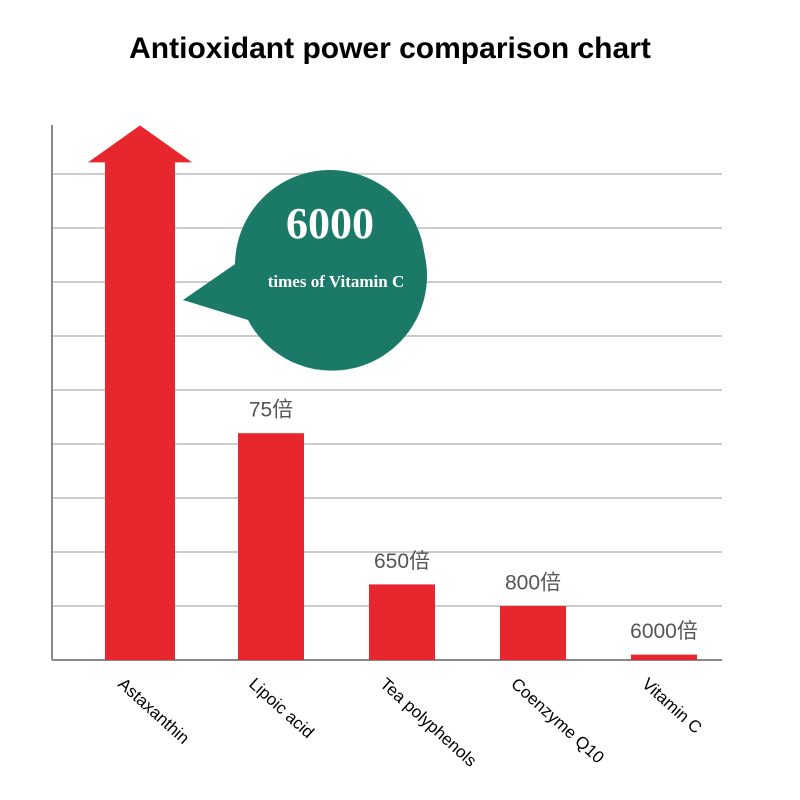 The image size is (800, 800). What do you see at coordinates (428, 722) in the screenshot?
I see `x-tick-label: Tea polyphenols` at bounding box center [428, 722].